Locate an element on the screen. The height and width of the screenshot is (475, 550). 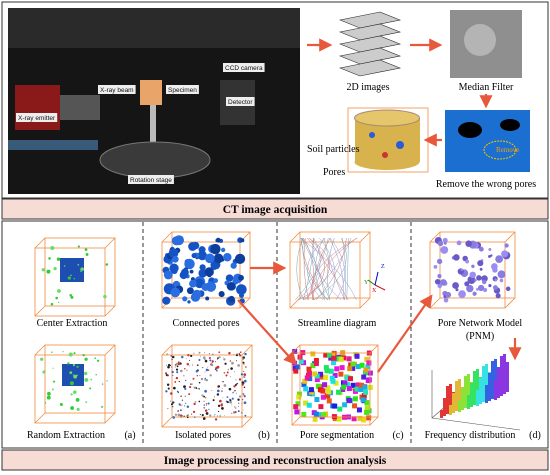
tag: (b) is located at coordinates (264, 435).